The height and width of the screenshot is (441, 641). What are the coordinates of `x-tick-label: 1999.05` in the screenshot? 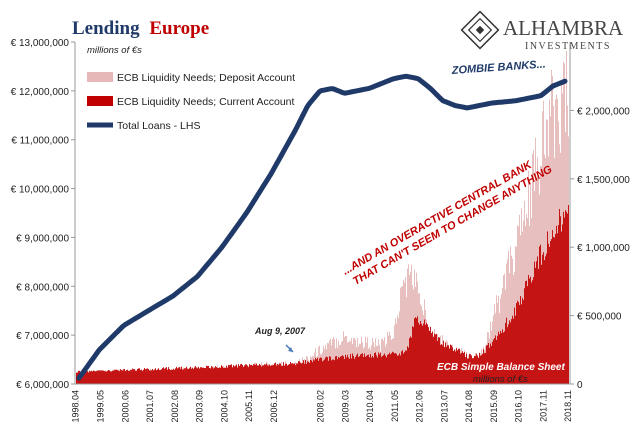 It's located at (101, 406).